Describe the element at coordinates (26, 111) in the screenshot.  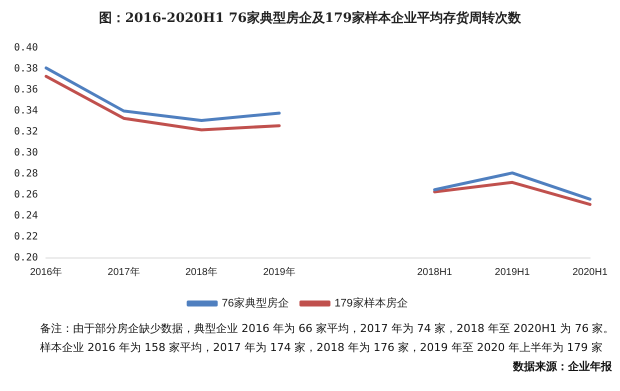
I see `y-tick-label: 0.34` at that location.